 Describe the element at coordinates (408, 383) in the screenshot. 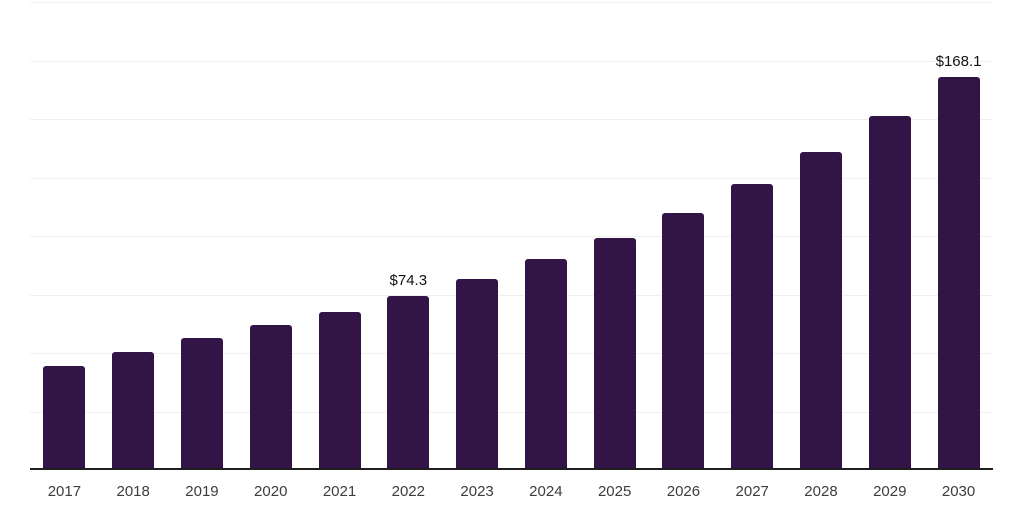

I see `bar-2022` at that location.